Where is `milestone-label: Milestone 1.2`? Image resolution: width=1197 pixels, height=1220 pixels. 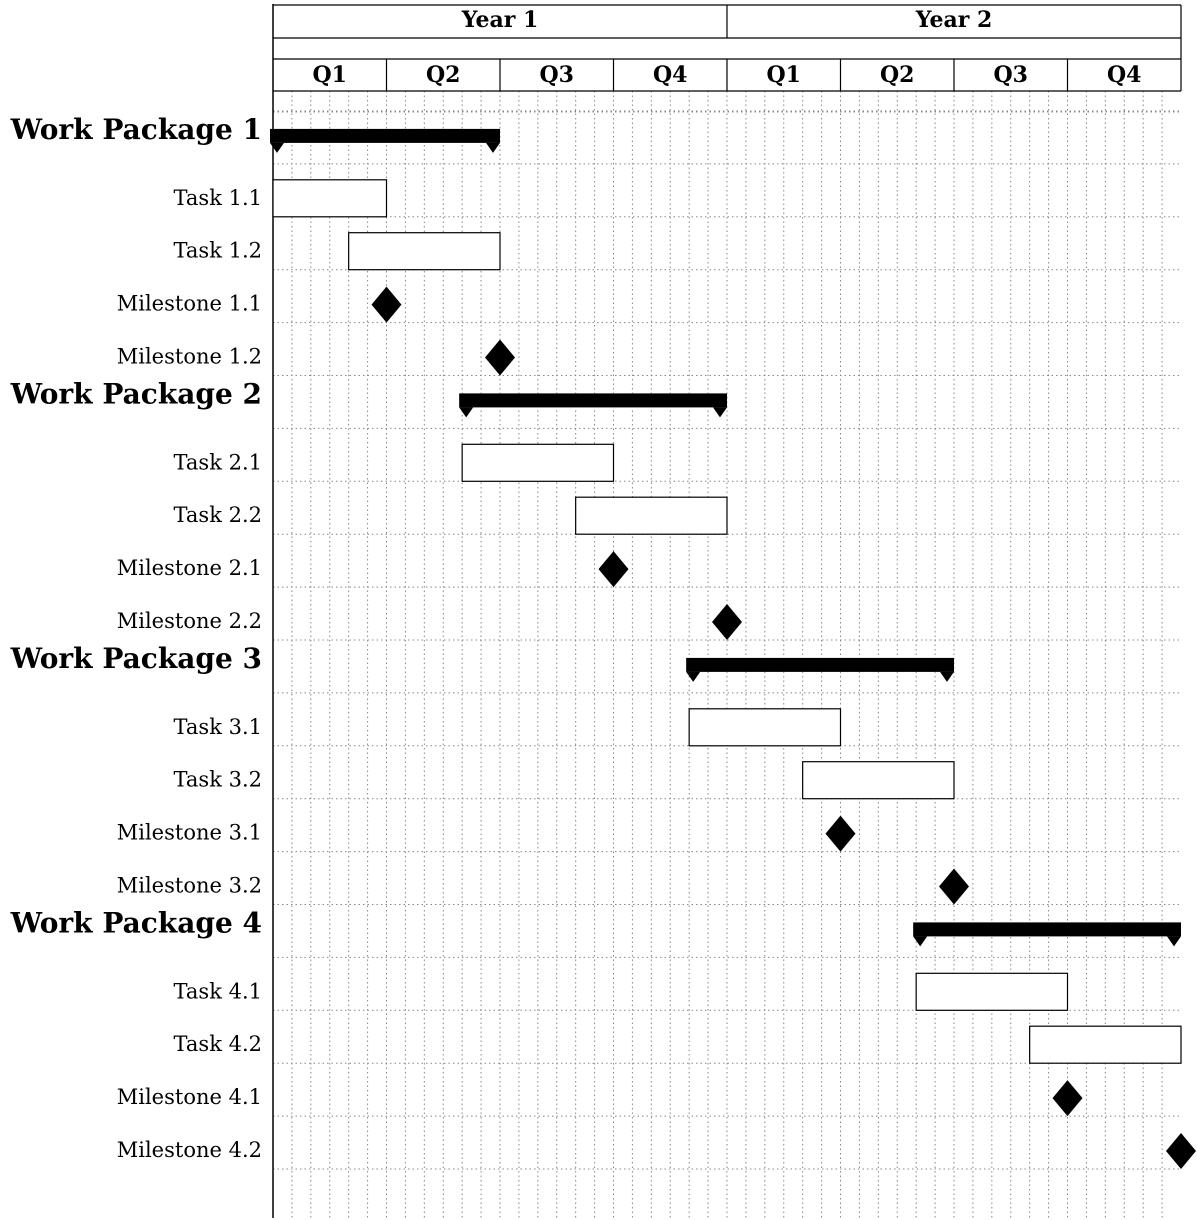 milestone-label: Milestone 1.2 is located at coordinates (189, 357).